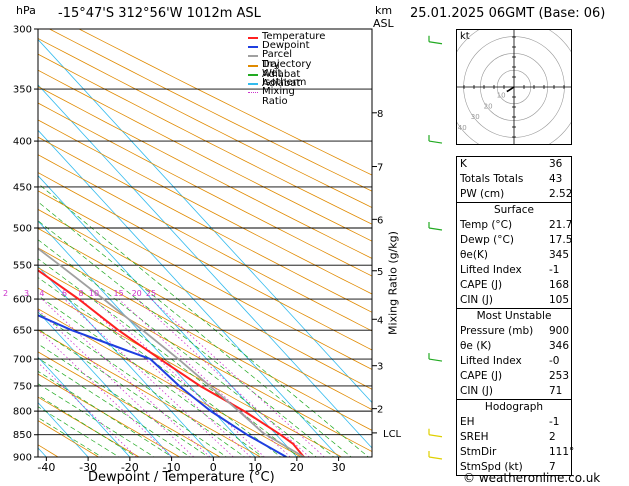  Describe the element at coordinates (22, 331) in the screenshot. I see `pressure-label: 650` at that location.